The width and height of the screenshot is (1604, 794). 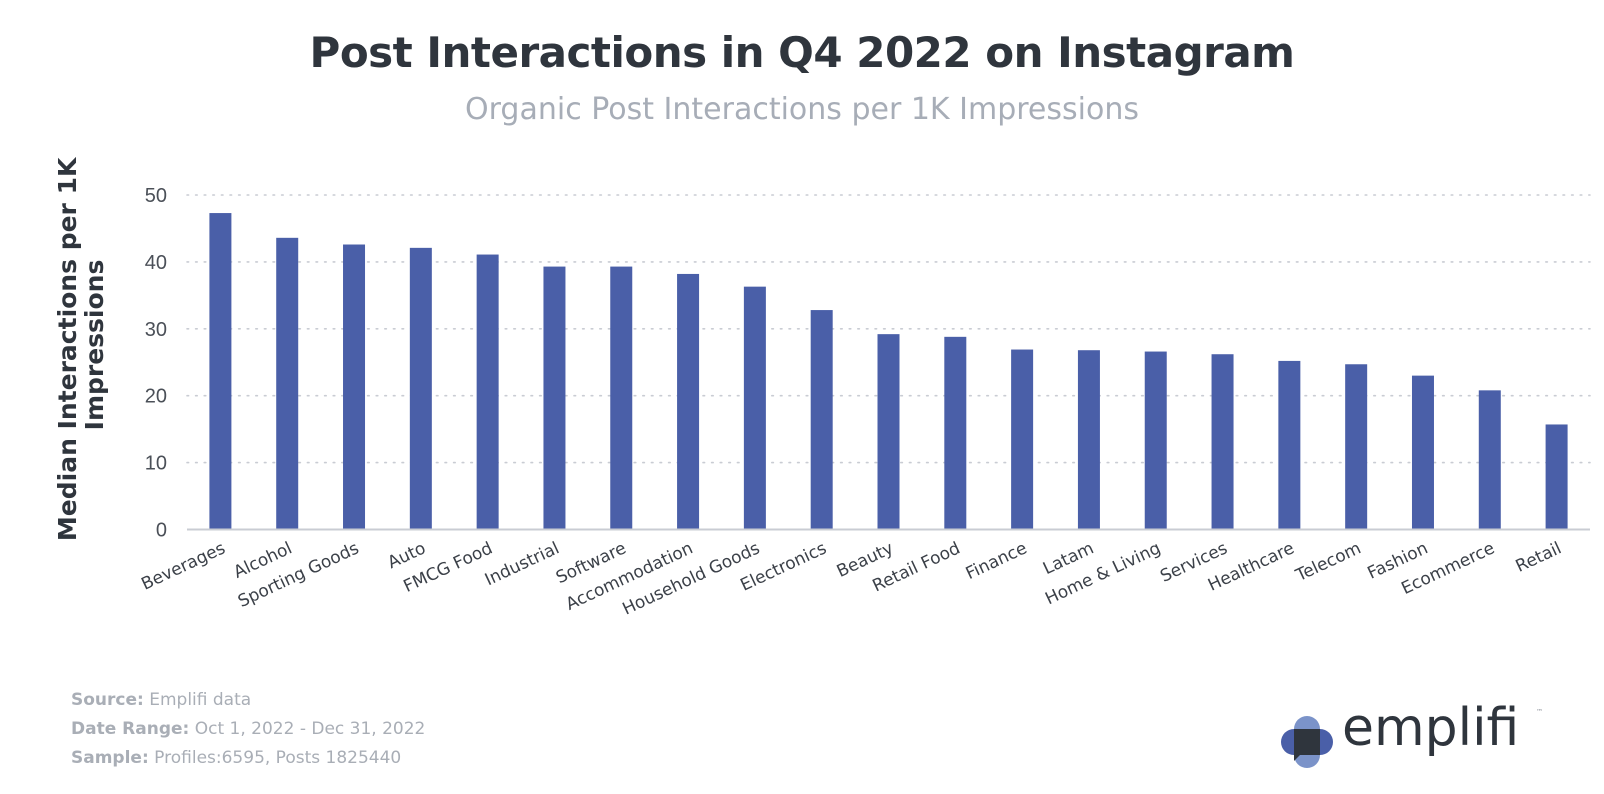 What do you see at coordinates (107, 700) in the screenshot?
I see `source-label: Source:` at bounding box center [107, 700].